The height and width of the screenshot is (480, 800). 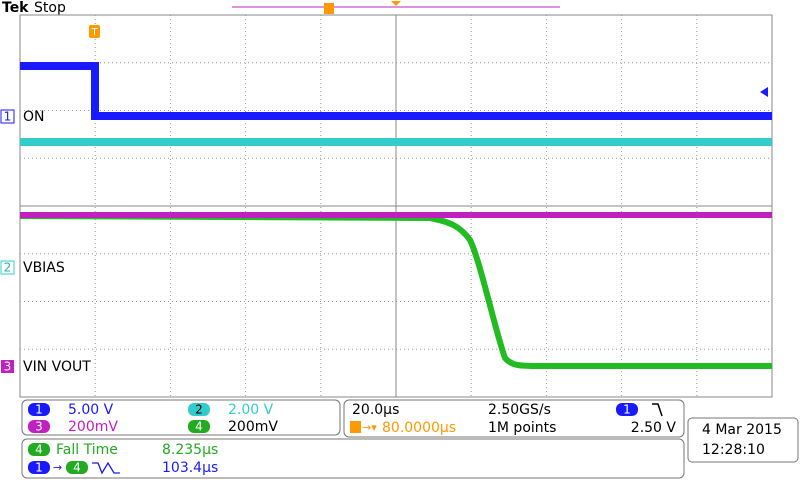 I want to click on meas2-to-badge, so click(x=77, y=467).